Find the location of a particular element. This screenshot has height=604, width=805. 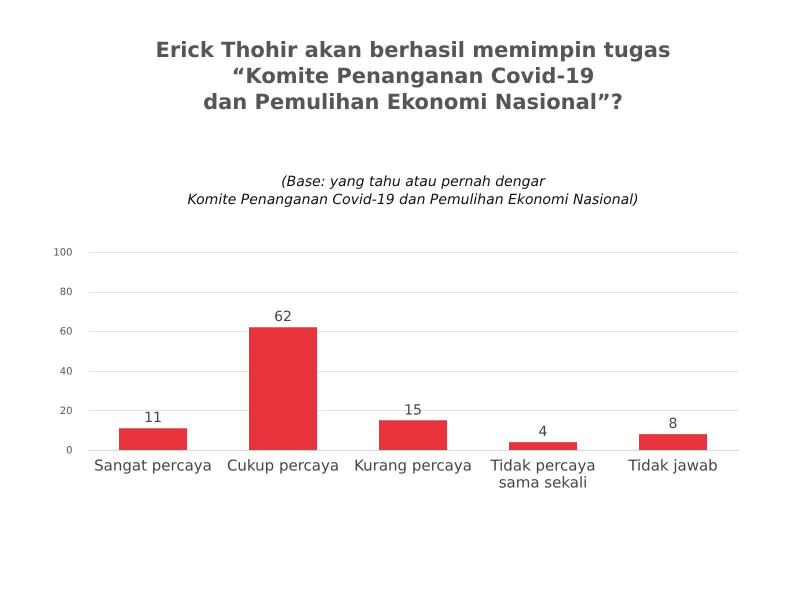

x-tick-label: Tidak jawab is located at coordinates (672, 465).